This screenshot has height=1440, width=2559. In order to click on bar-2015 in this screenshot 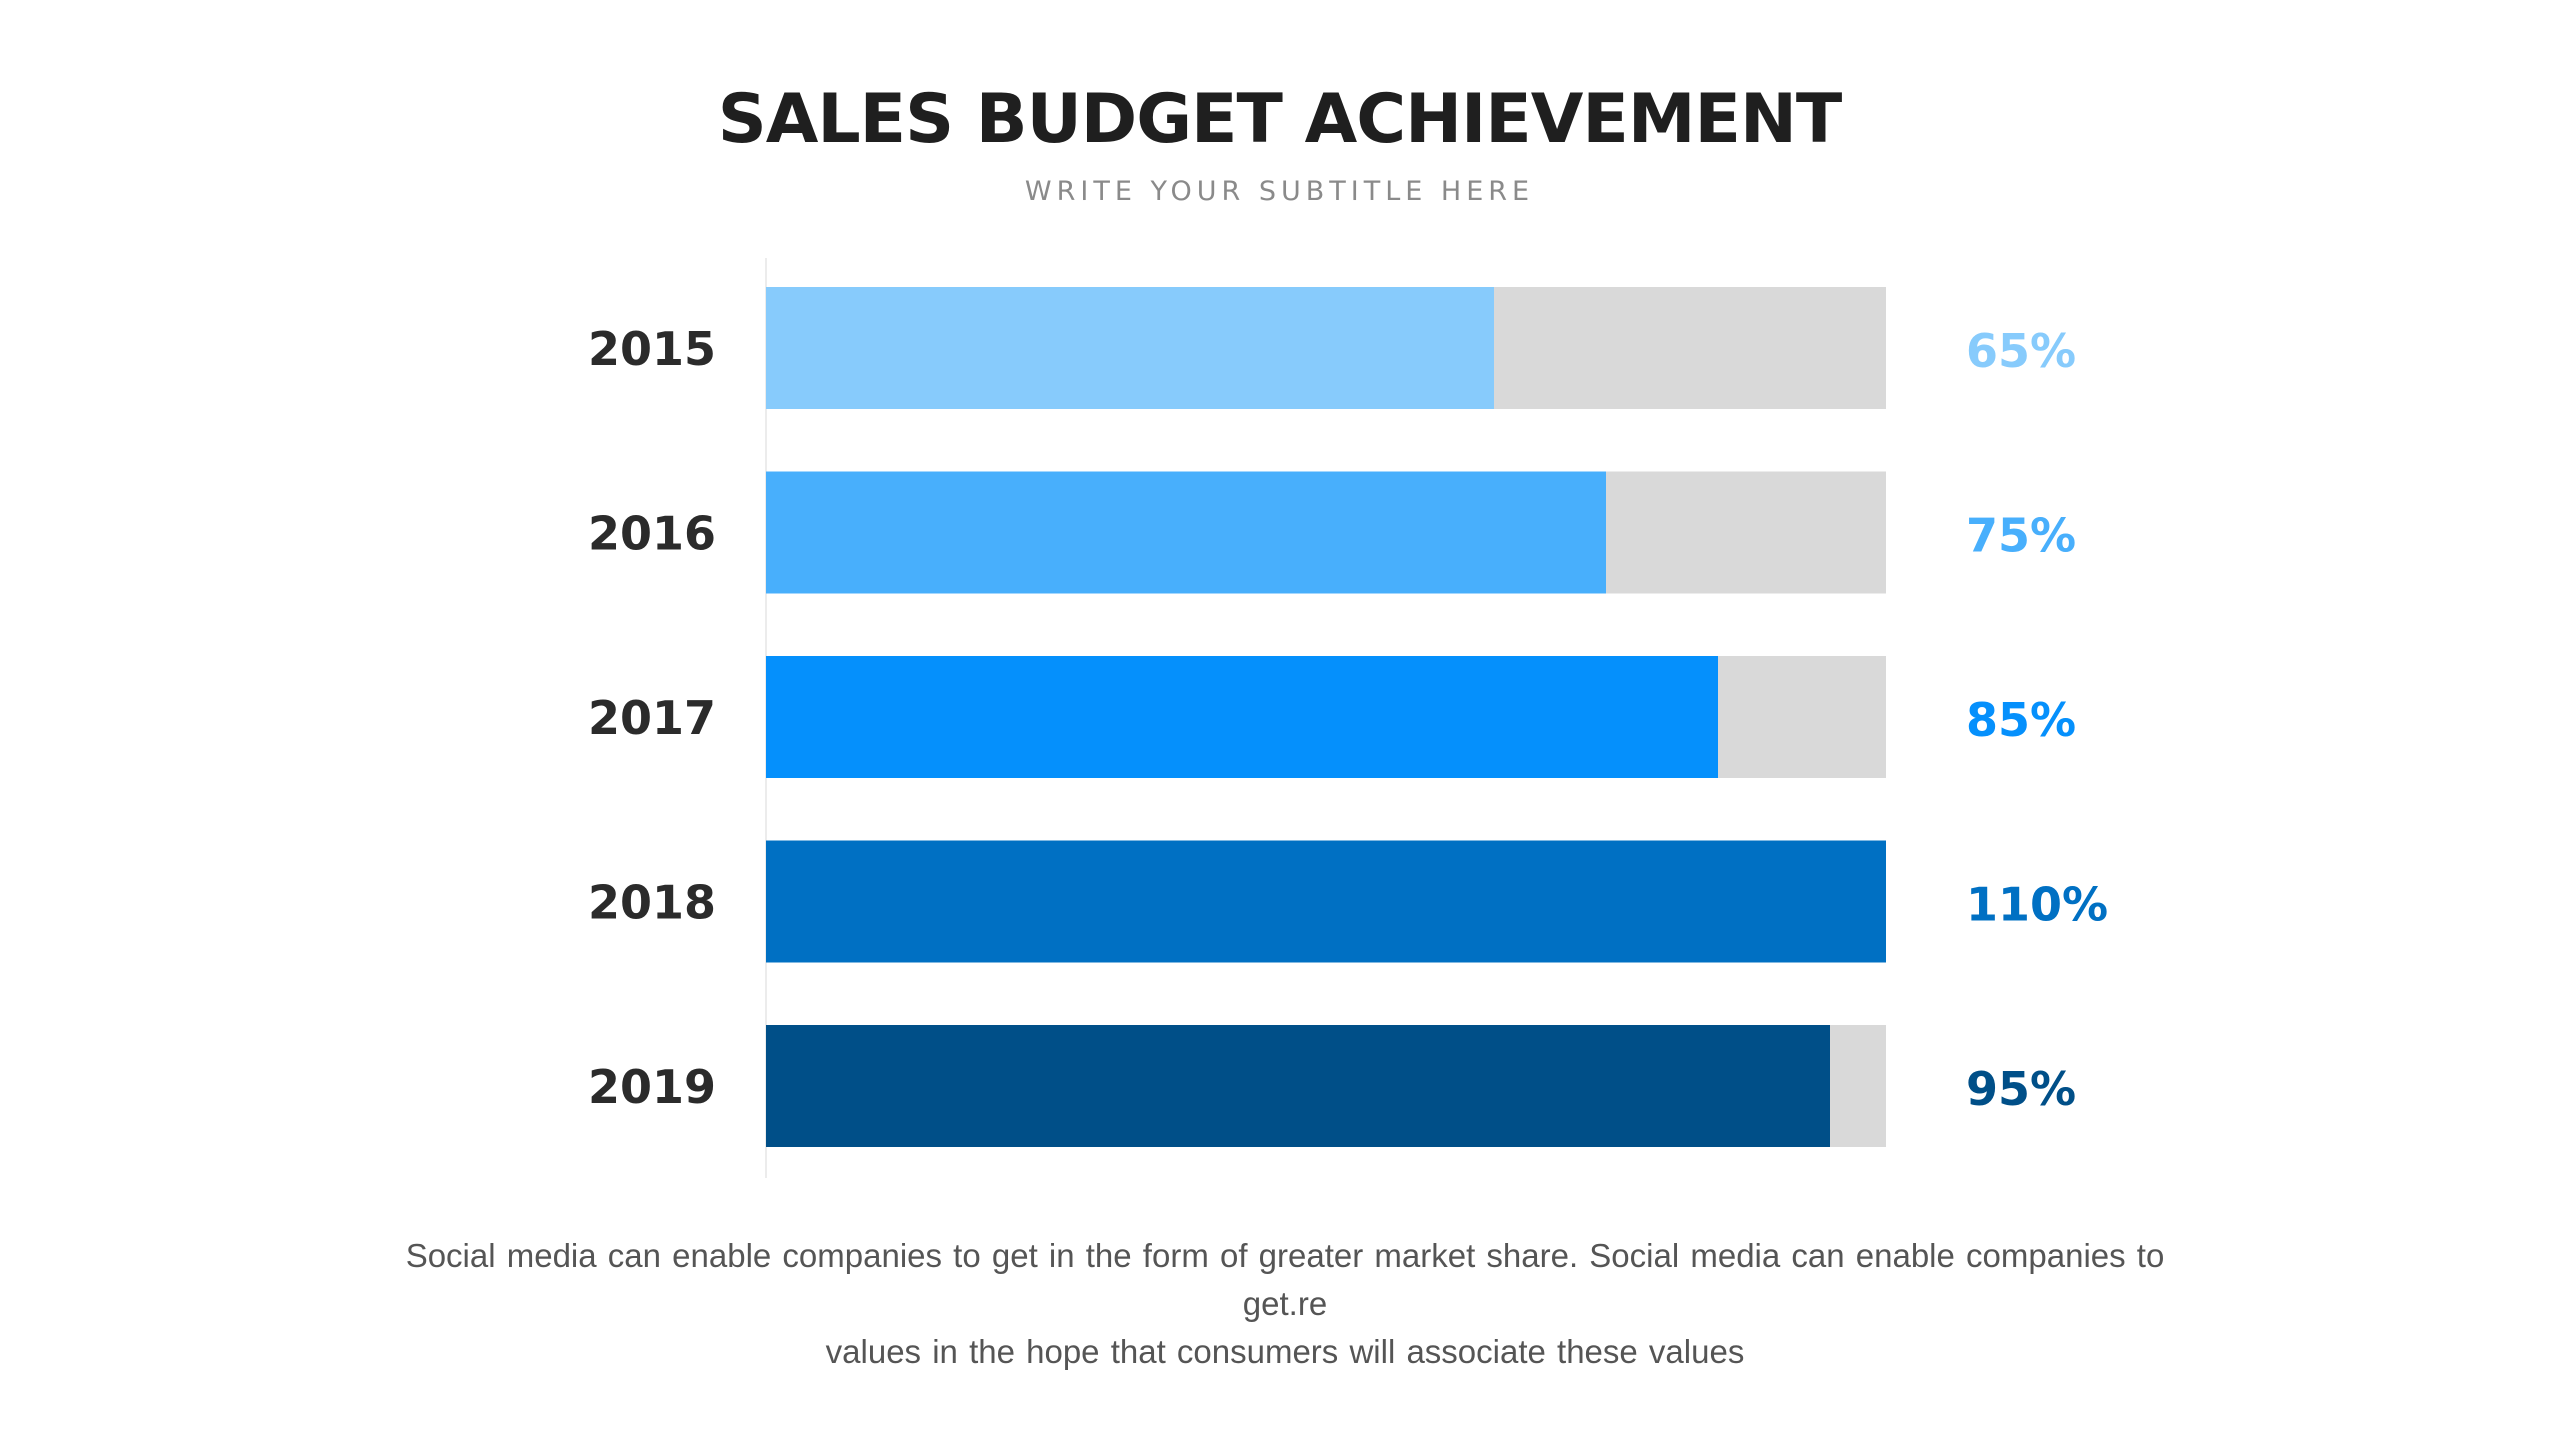, I will do `click(1130, 348)`.